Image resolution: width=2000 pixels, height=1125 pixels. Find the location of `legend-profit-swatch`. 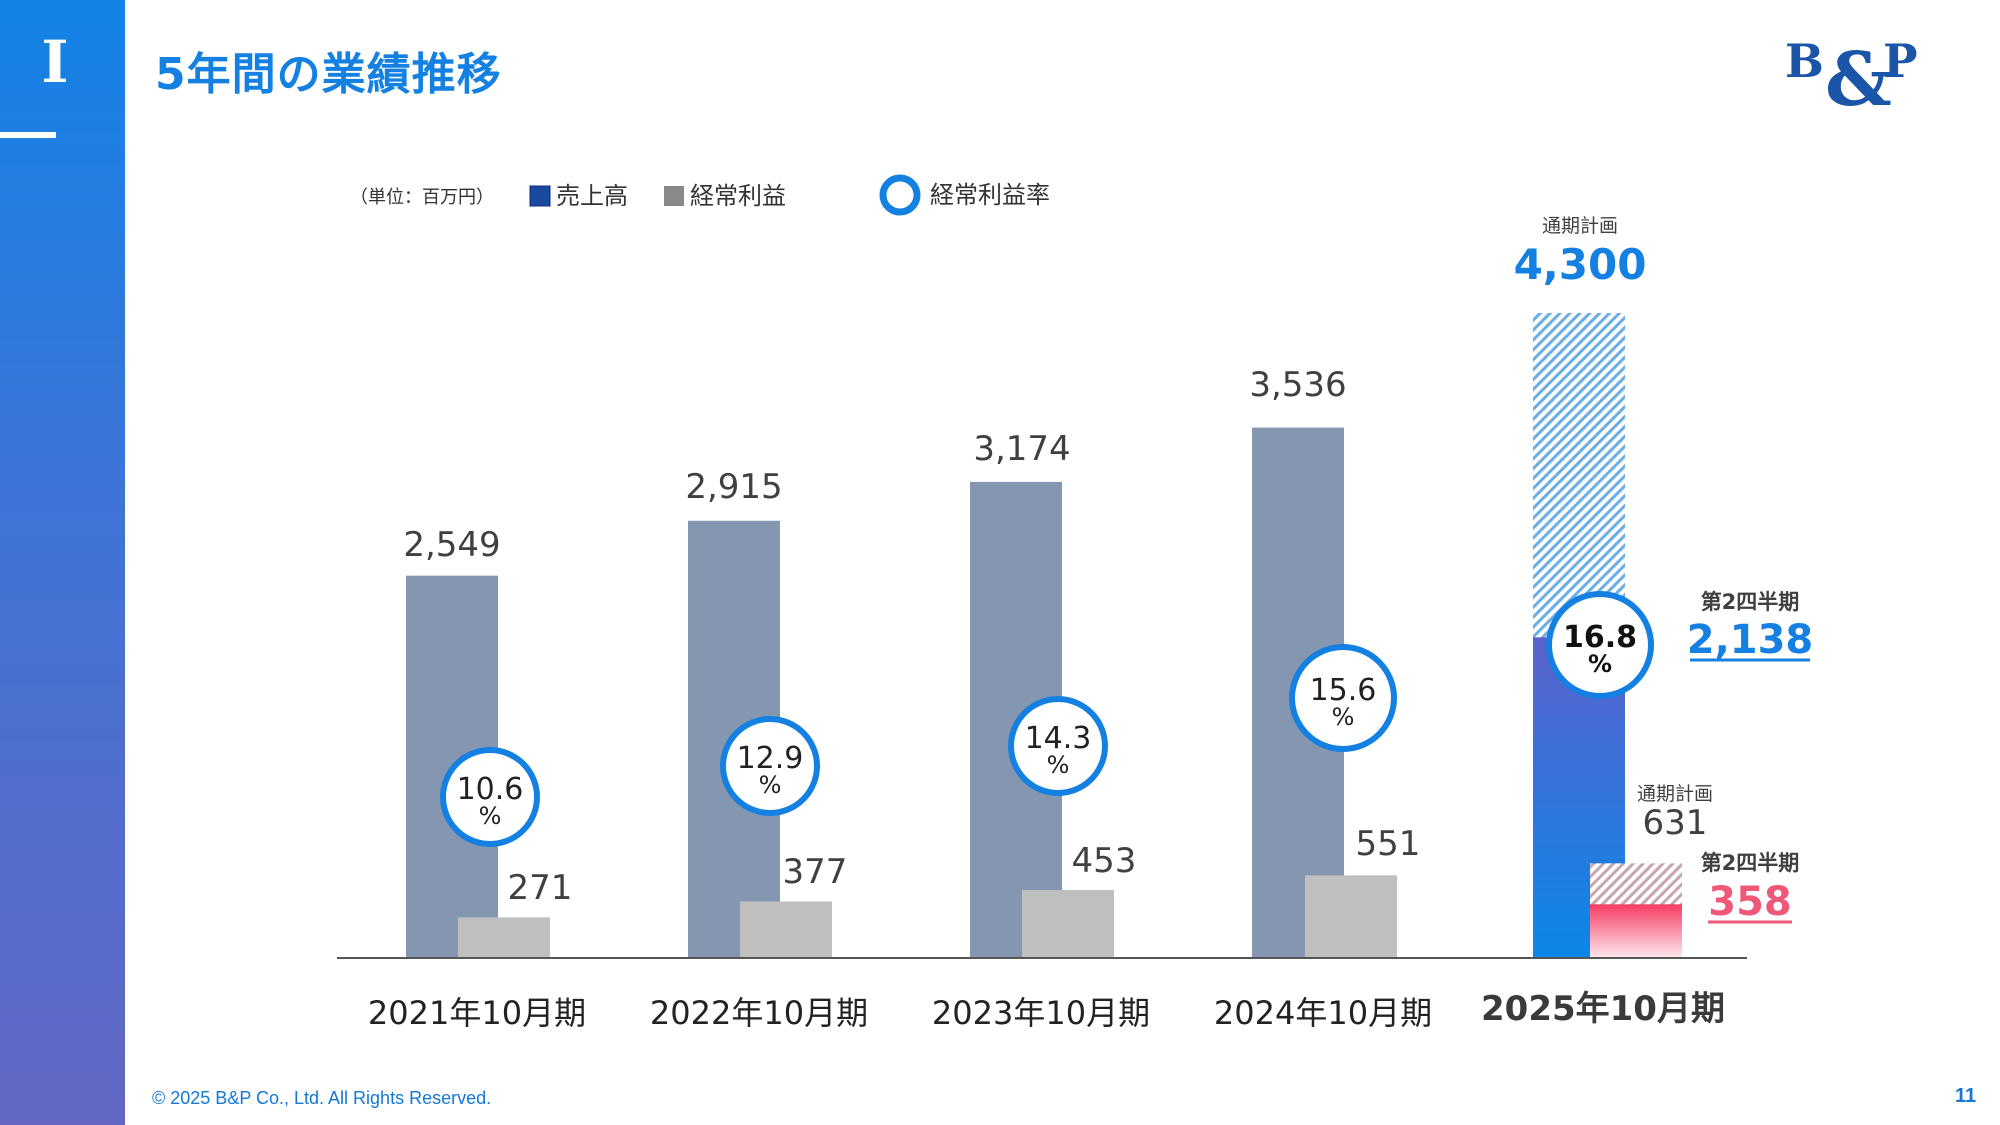

legend-profit-swatch is located at coordinates (674, 196).